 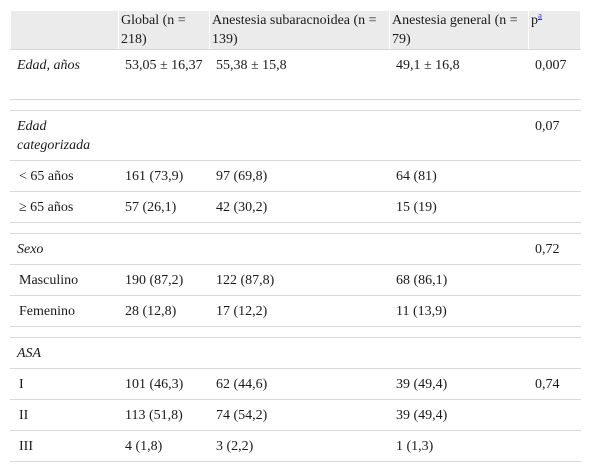 I want to click on cell-subarachnoid: 3 (2,2), so click(x=299, y=446).